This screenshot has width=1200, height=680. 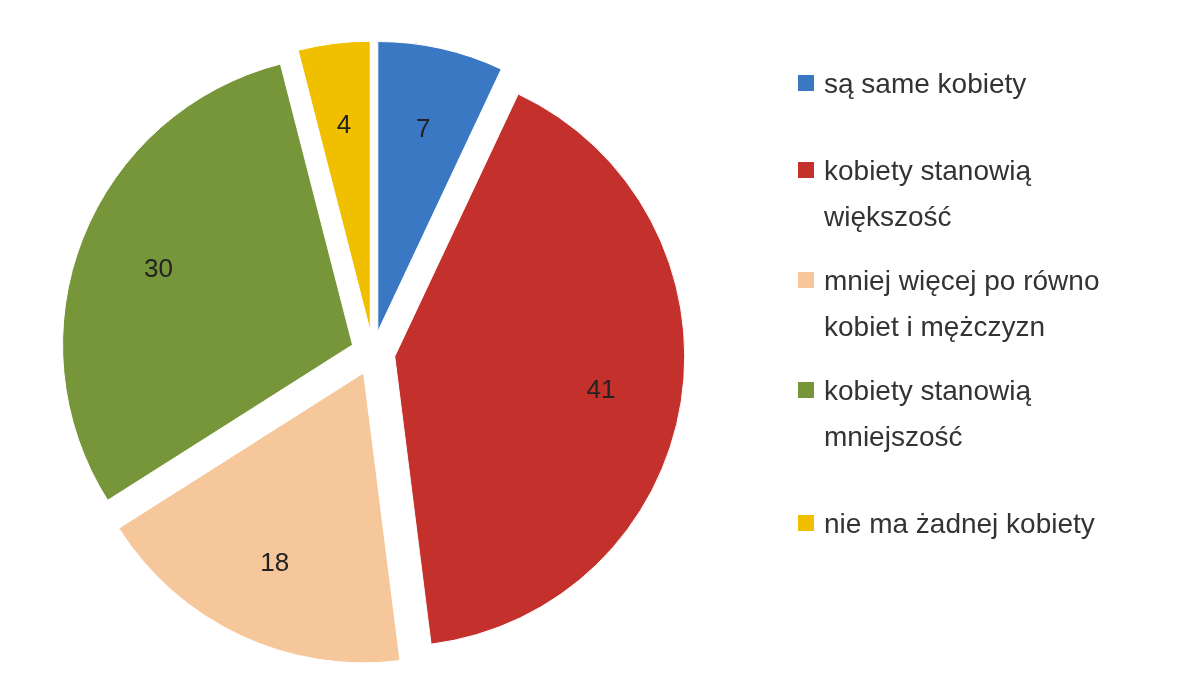 What do you see at coordinates (925, 83) in the screenshot?
I see `legend-label: są same kobiety` at bounding box center [925, 83].